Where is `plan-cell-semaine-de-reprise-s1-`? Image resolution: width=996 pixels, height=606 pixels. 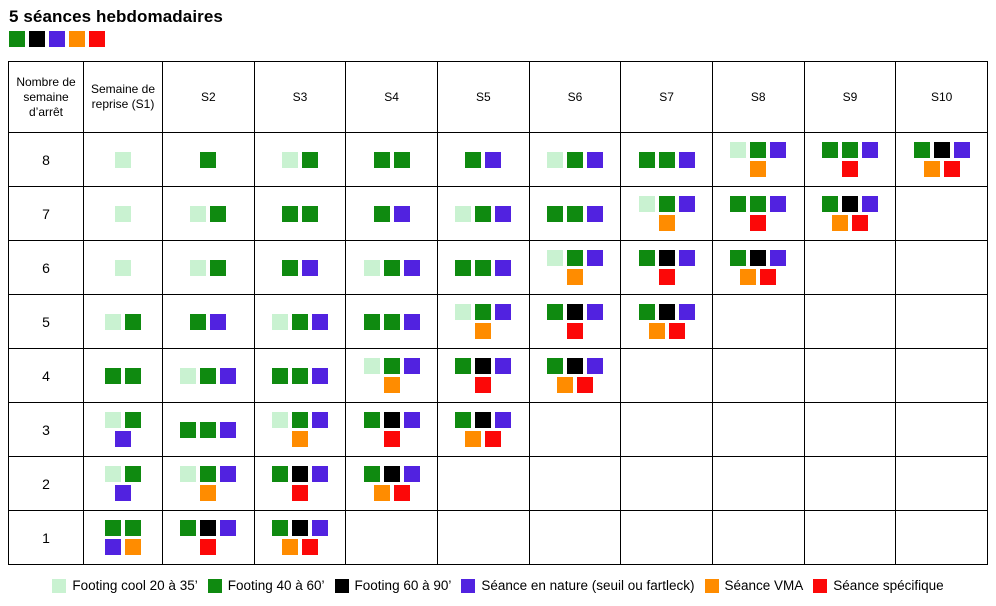
plan-cell-semaine-de-reprise-s1- is located at coordinates (123, 267).